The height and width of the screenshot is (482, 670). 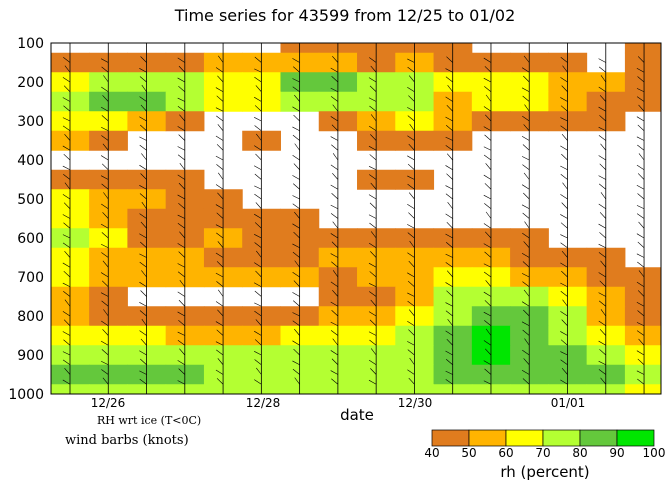 I want to click on y-tick-label: 800, so click(x=30, y=317).